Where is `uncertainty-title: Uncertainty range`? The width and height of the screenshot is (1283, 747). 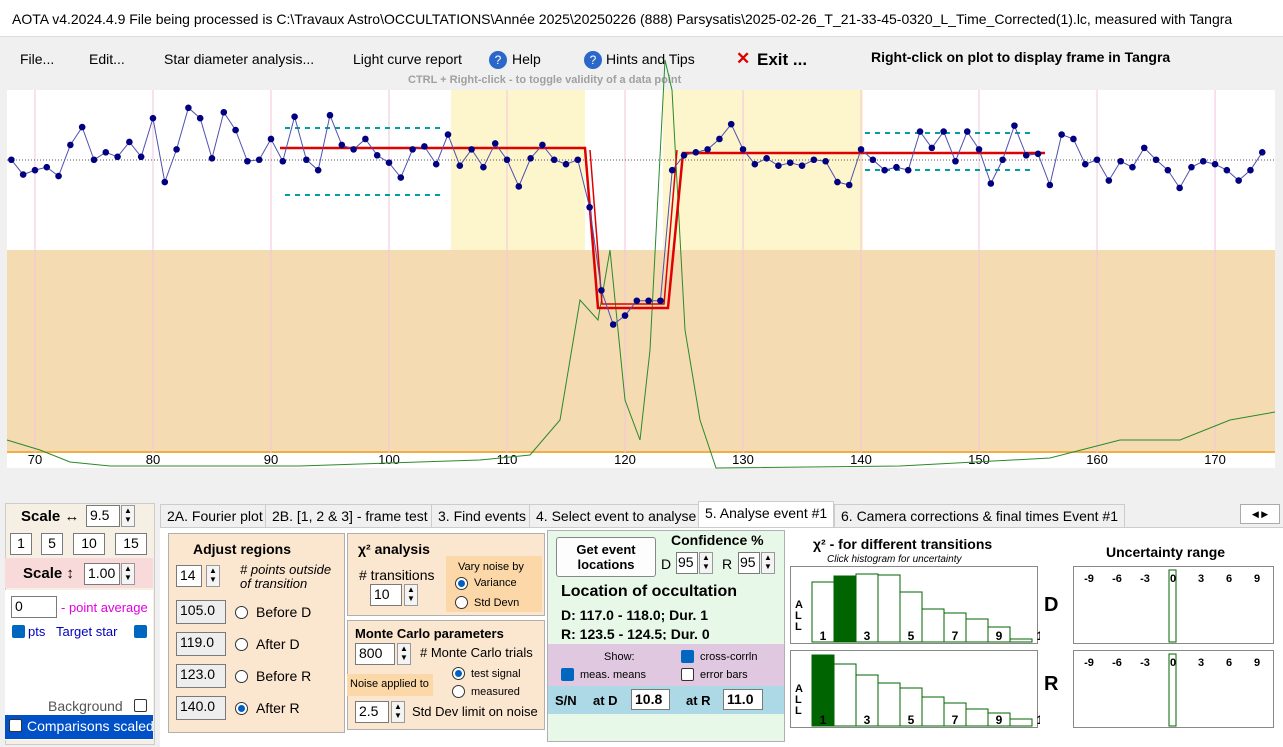 uncertainty-title: Uncertainty range is located at coordinates (1166, 552).